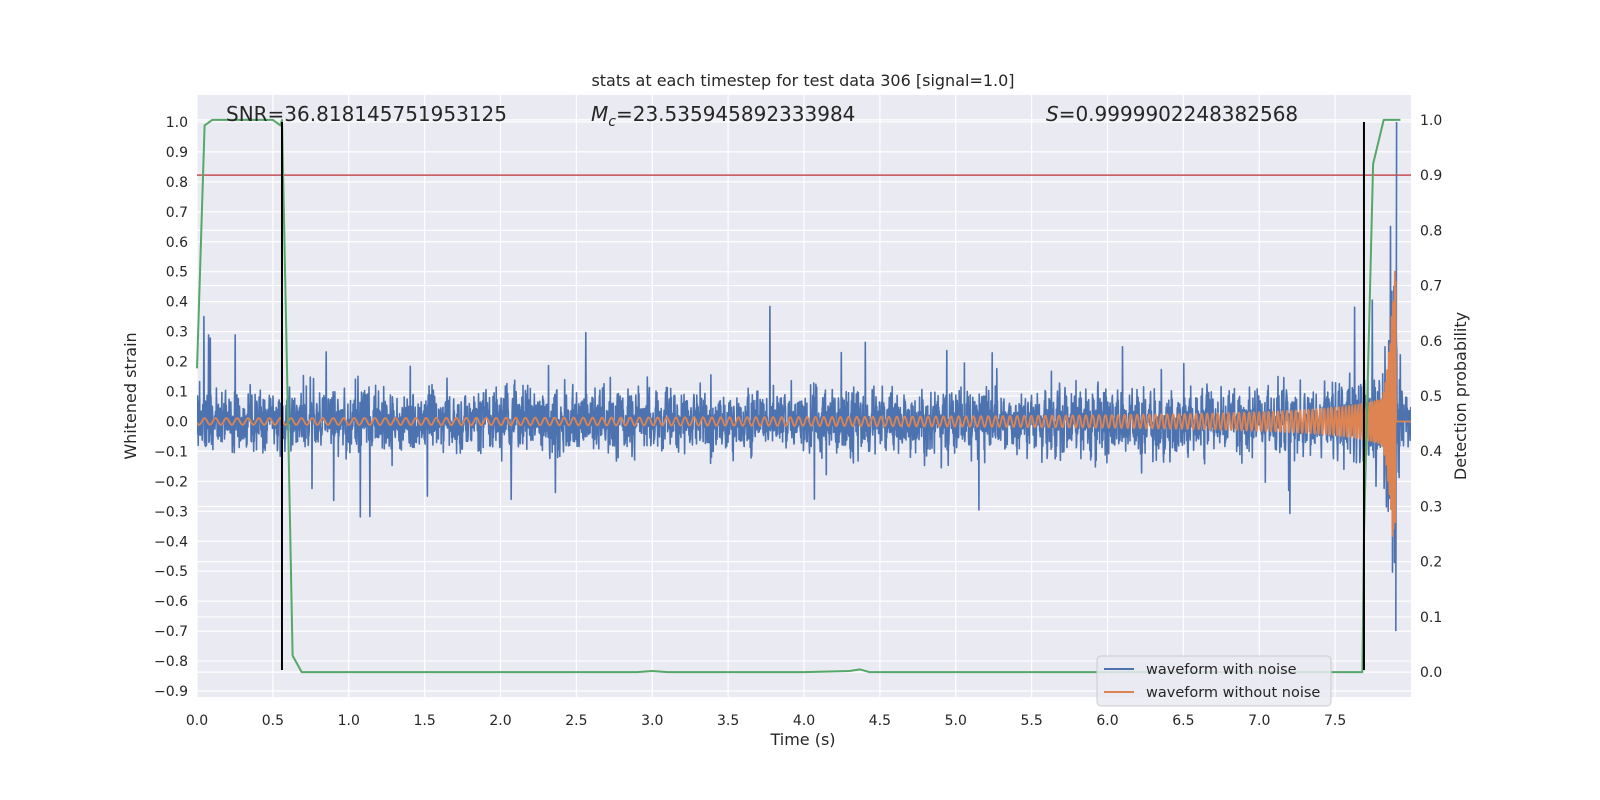 Image resolution: width=1600 pixels, height=800 pixels. I want to click on y-right-tick-label: 0.8, so click(1431, 231).